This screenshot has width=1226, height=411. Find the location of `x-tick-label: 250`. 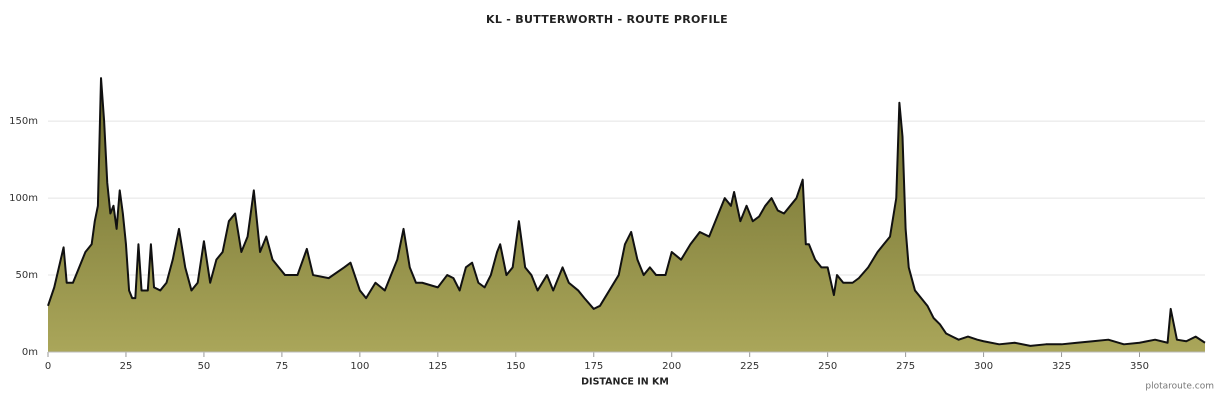

x-tick-label: 250 is located at coordinates (827, 366).